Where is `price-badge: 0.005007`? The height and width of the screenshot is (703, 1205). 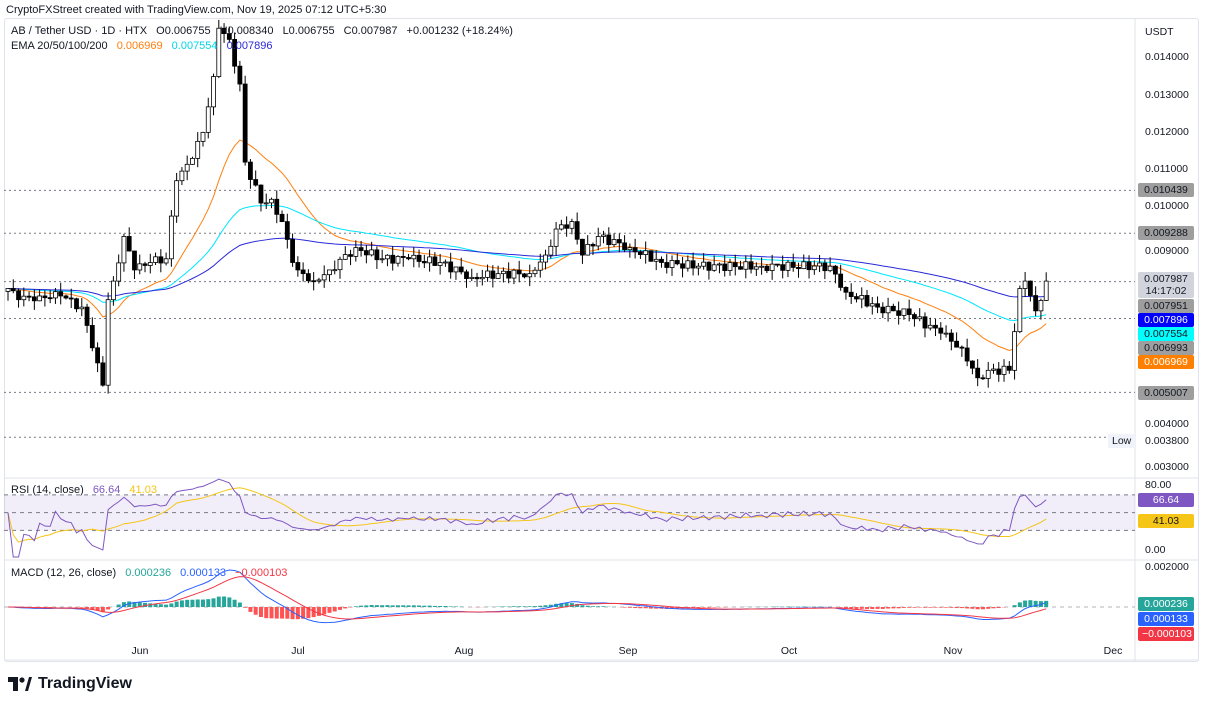
price-badge: 0.005007 is located at coordinates (1166, 393).